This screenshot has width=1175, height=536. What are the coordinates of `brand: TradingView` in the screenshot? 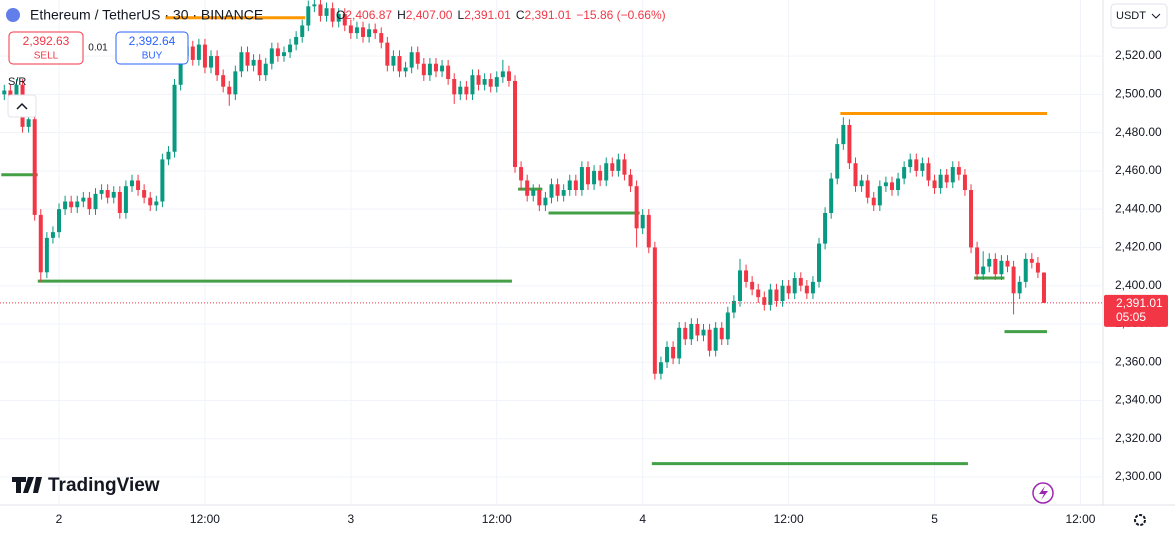 It's located at (104, 485).